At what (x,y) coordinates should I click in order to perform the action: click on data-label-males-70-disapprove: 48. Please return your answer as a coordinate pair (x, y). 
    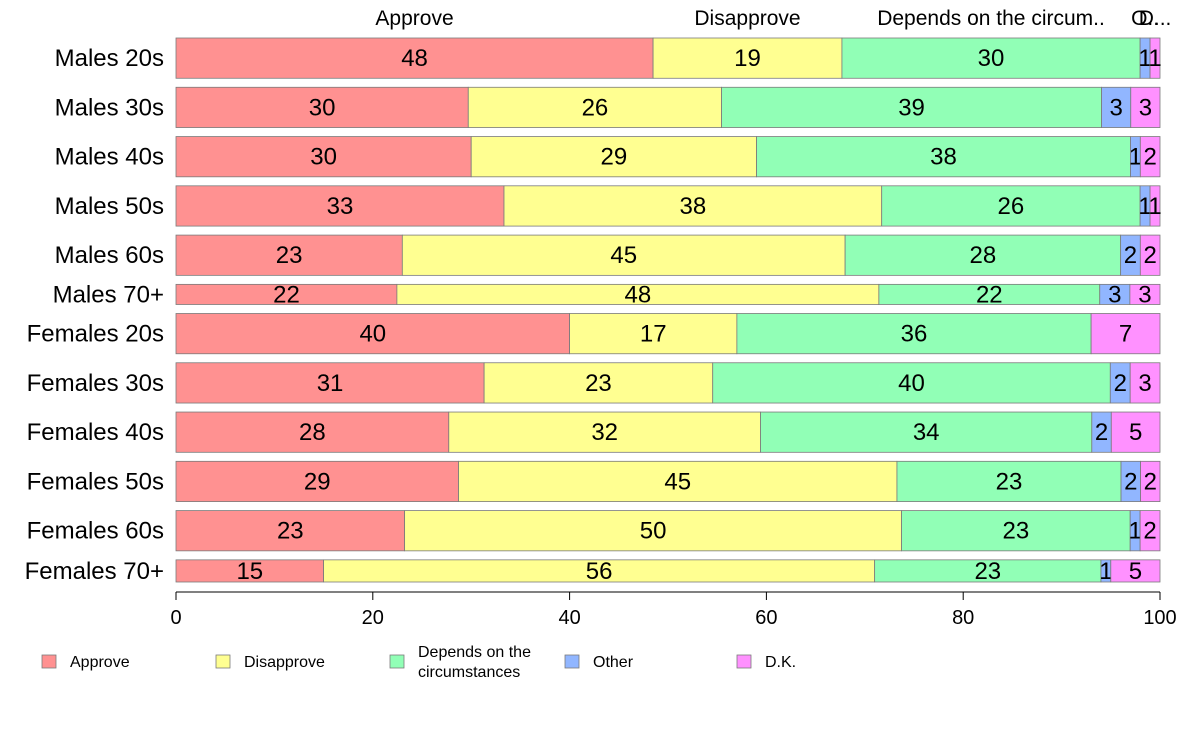
    Looking at the image, I should click on (638, 294).